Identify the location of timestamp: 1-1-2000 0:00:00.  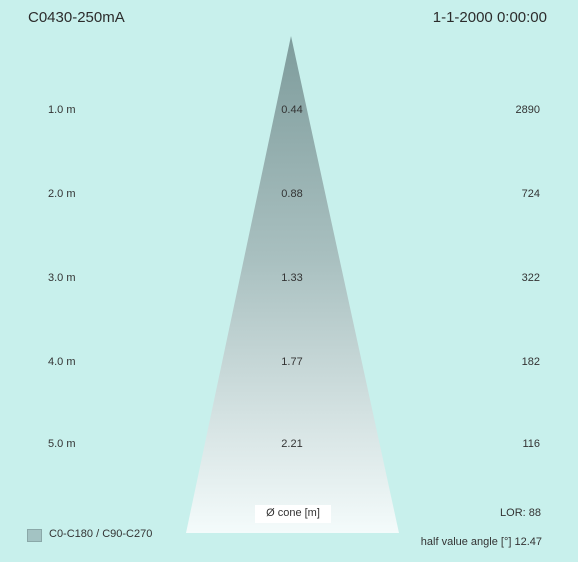
(489, 17).